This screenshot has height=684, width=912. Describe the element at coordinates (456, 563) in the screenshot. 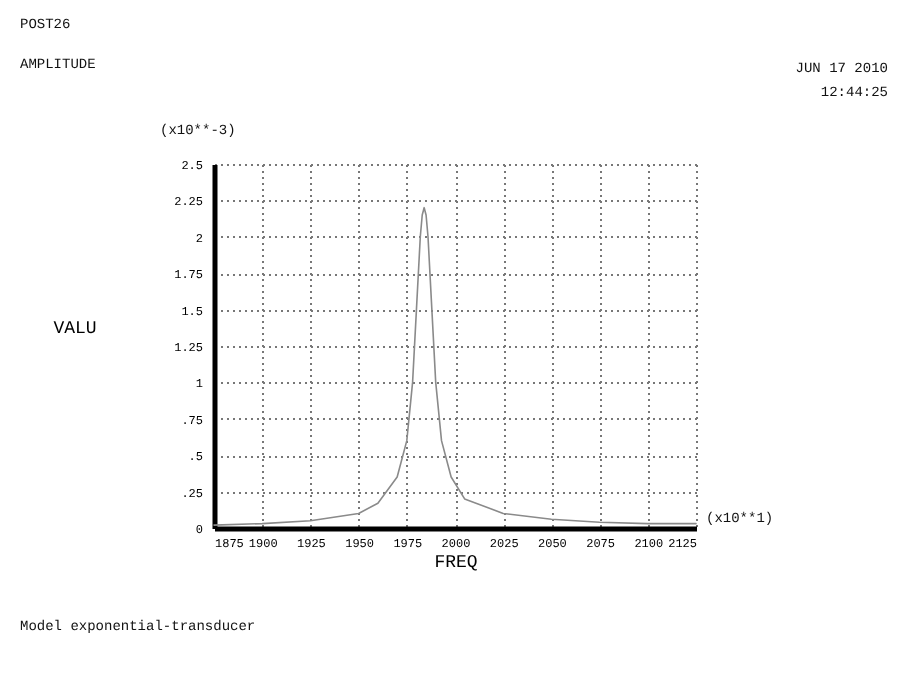

I see `x-axis-title: FREQ` at that location.